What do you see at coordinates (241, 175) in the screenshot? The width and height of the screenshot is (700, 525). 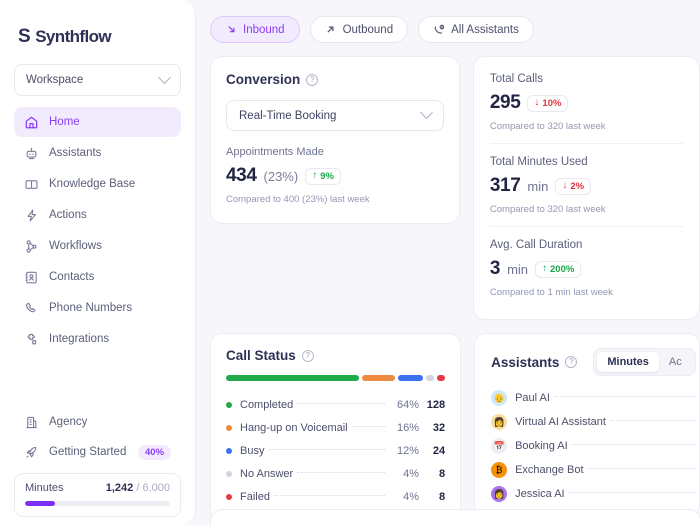 I see `appointments-value: 434` at bounding box center [241, 175].